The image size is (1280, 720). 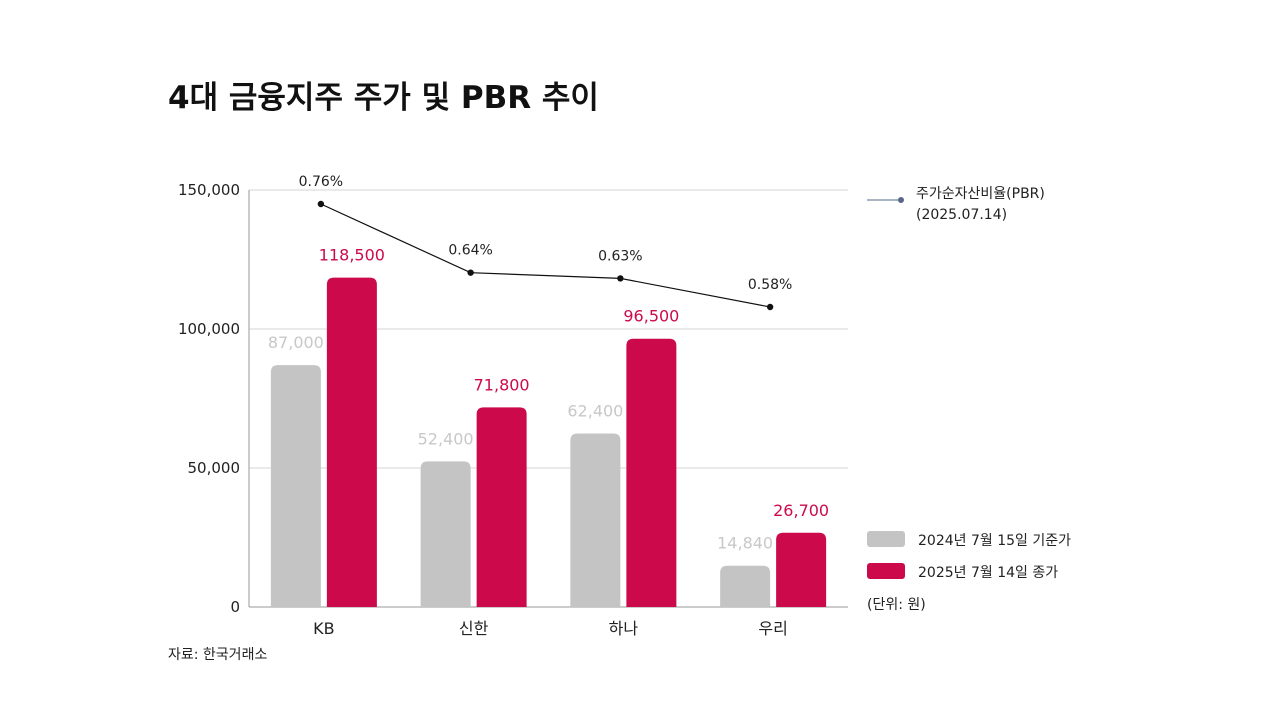 I want to click on legend-new-label: 2025년 7월 14일 종가, so click(x=988, y=573).